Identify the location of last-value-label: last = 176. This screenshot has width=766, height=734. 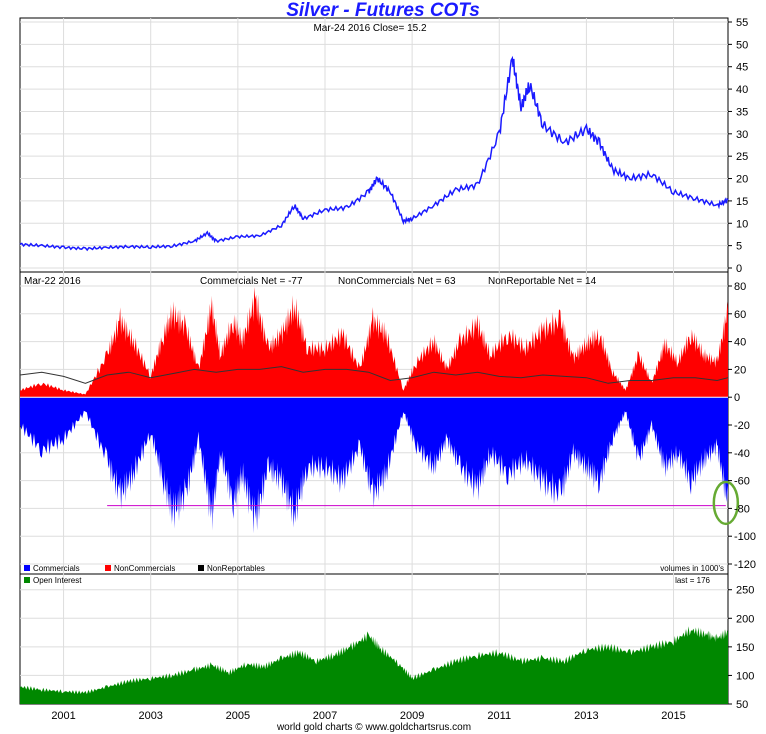
(692, 580).